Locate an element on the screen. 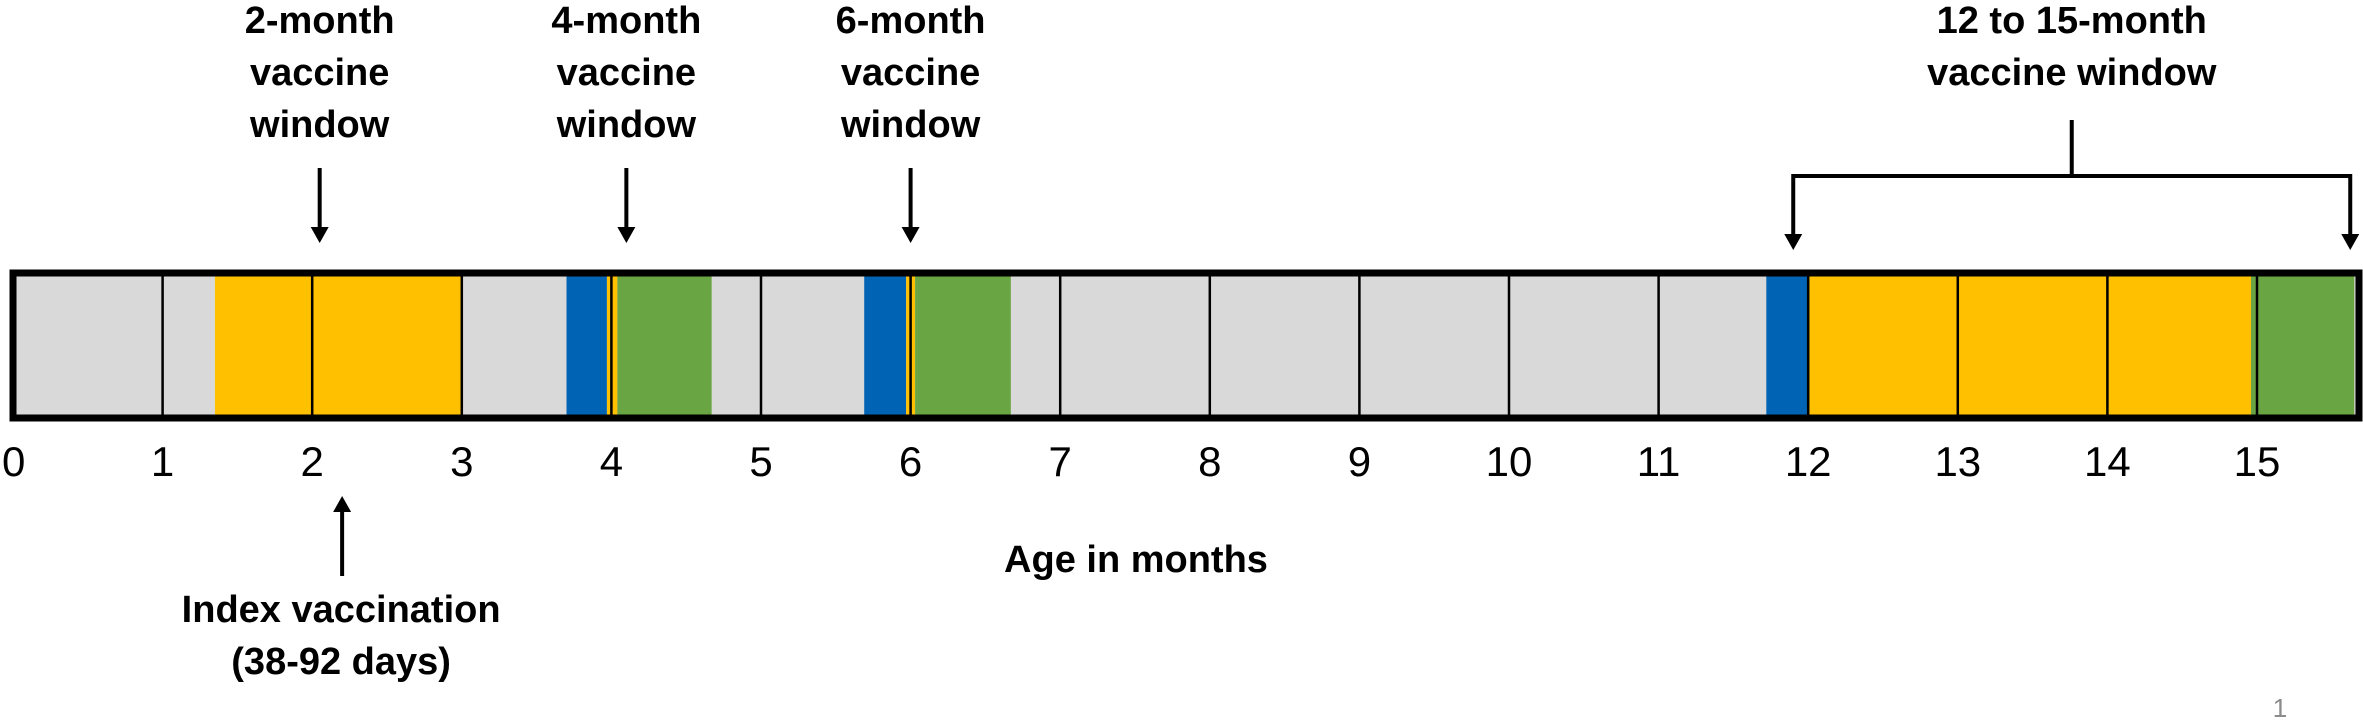 The height and width of the screenshot is (721, 2363). axis-title: Age in months is located at coordinates (1136, 560).